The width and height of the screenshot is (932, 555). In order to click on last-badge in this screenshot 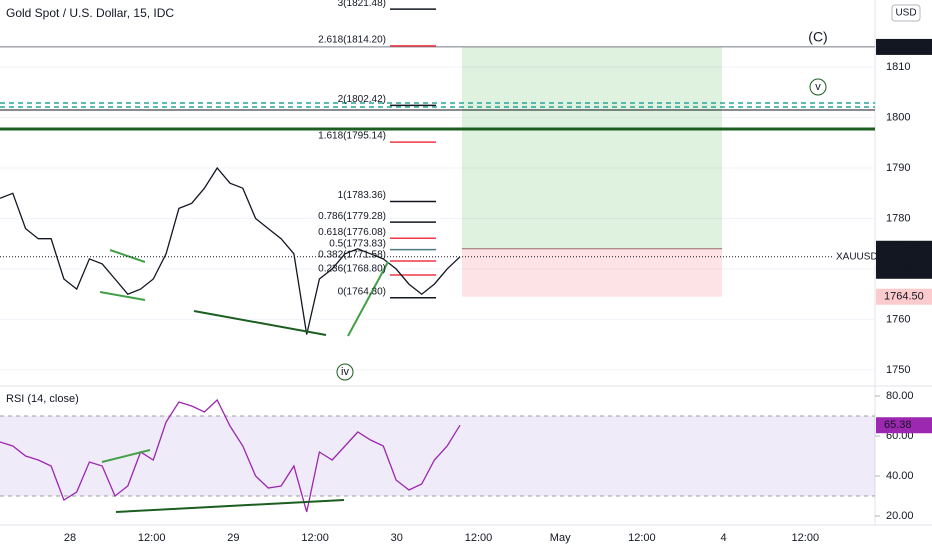, I will do `click(904, 263)`.